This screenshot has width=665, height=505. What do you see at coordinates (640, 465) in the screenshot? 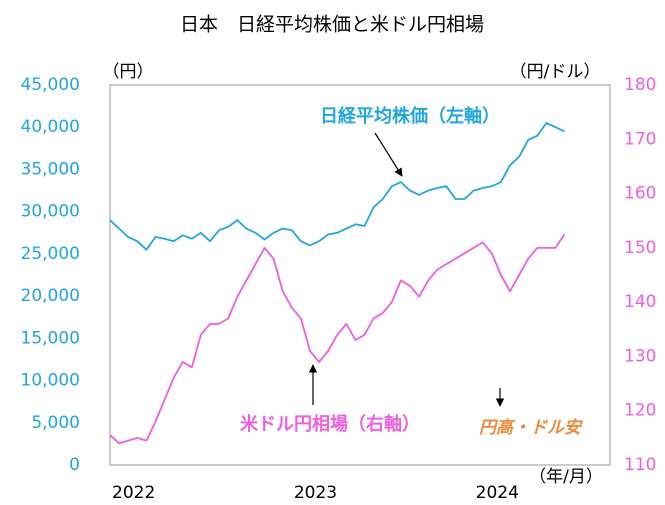
I see `y2-tick-label: 110` at bounding box center [640, 465].